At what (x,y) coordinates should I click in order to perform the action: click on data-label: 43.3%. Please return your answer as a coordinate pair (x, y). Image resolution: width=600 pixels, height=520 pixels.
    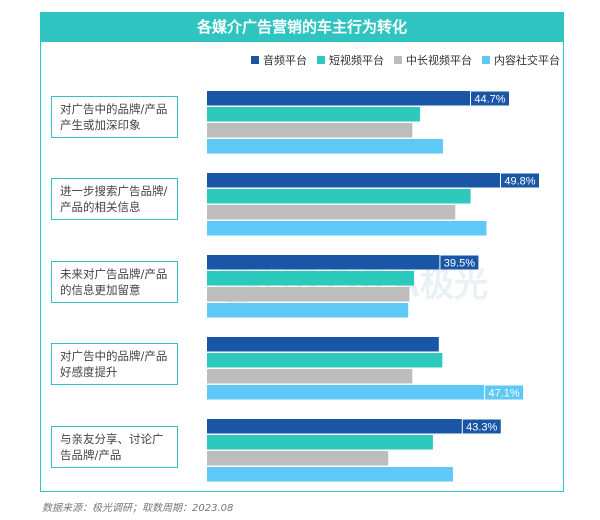
    Looking at the image, I should click on (481, 428).